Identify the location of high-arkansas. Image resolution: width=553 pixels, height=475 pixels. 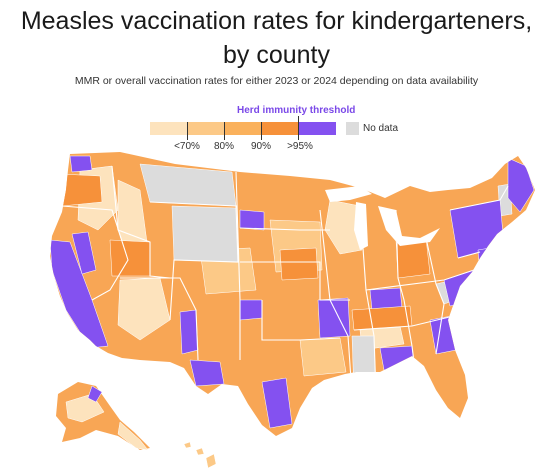
(334, 318).